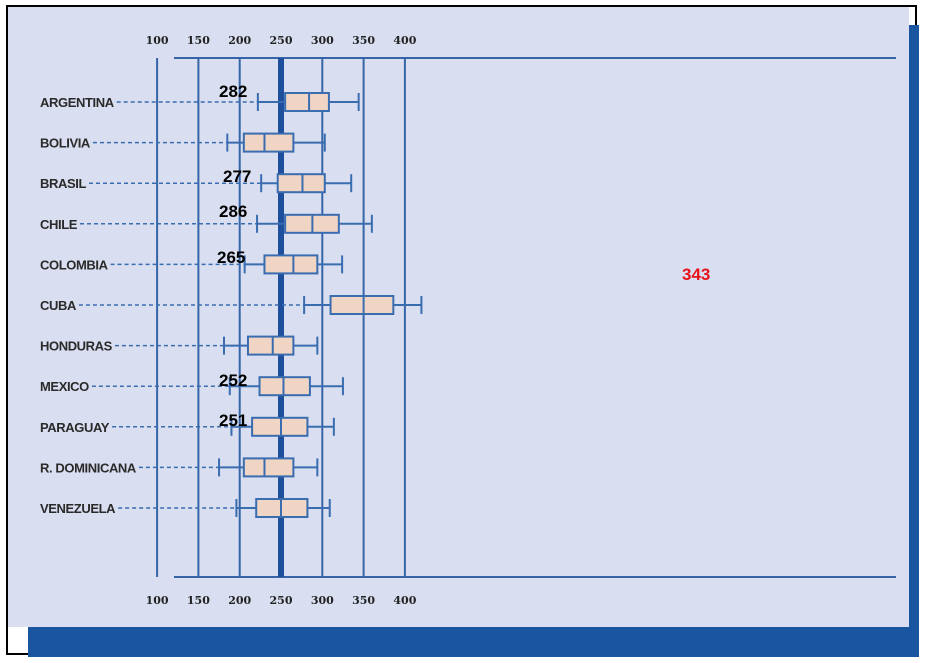  What do you see at coordinates (404, 40) in the screenshot?
I see `top-tick-label: 400` at bounding box center [404, 40].